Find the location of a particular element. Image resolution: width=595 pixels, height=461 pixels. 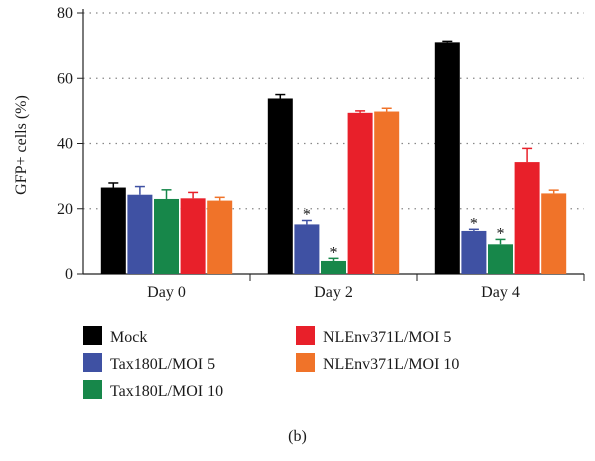

legend-label-3: NLEnv371L/MOI 5 is located at coordinates (387, 337).